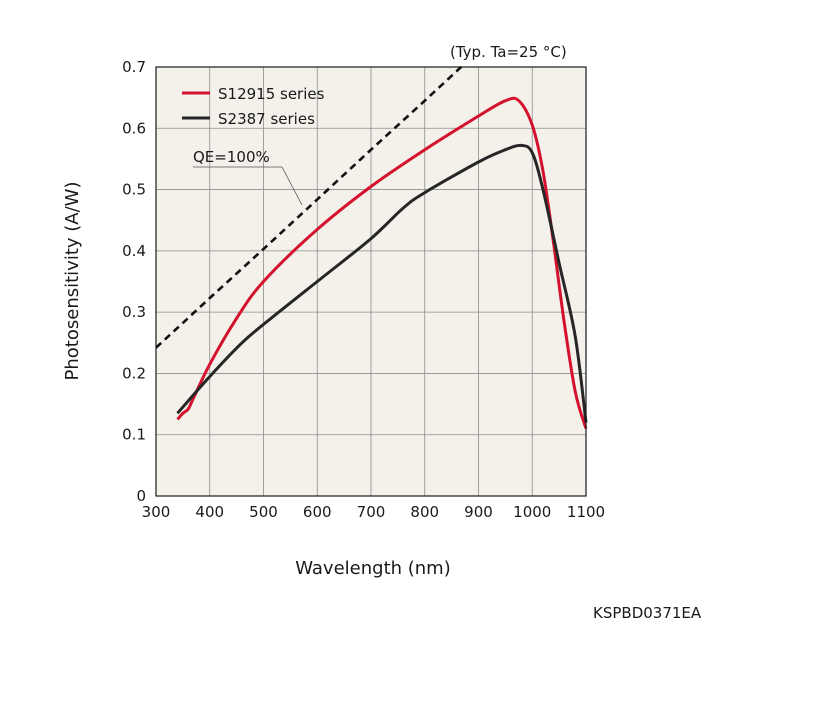 This screenshot has width=814, height=718. What do you see at coordinates (134, 251) in the screenshot?
I see `y-tick-label: 0.4` at bounding box center [134, 251].